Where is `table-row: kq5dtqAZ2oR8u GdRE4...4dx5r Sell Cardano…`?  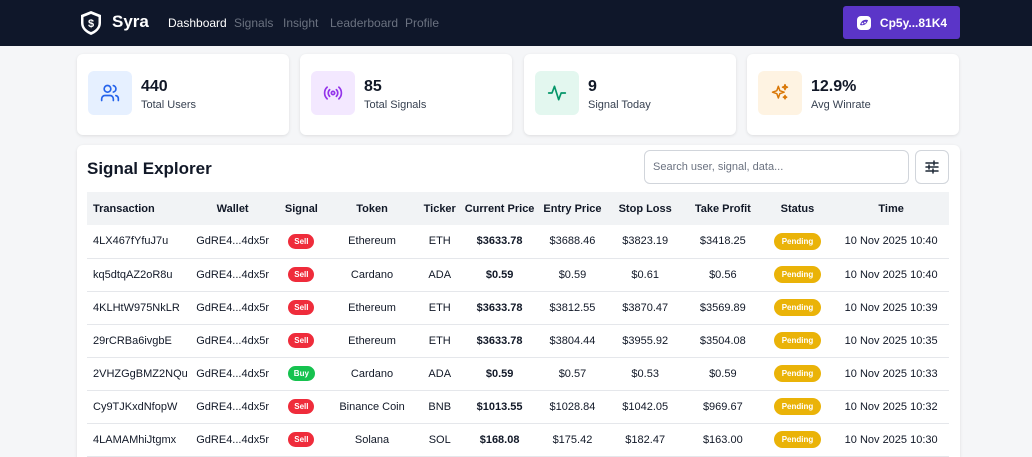
table-row: kq5dtqAZ2oR8u GdRE4...4dx5r Sell Cardano… is located at coordinates (518, 274).